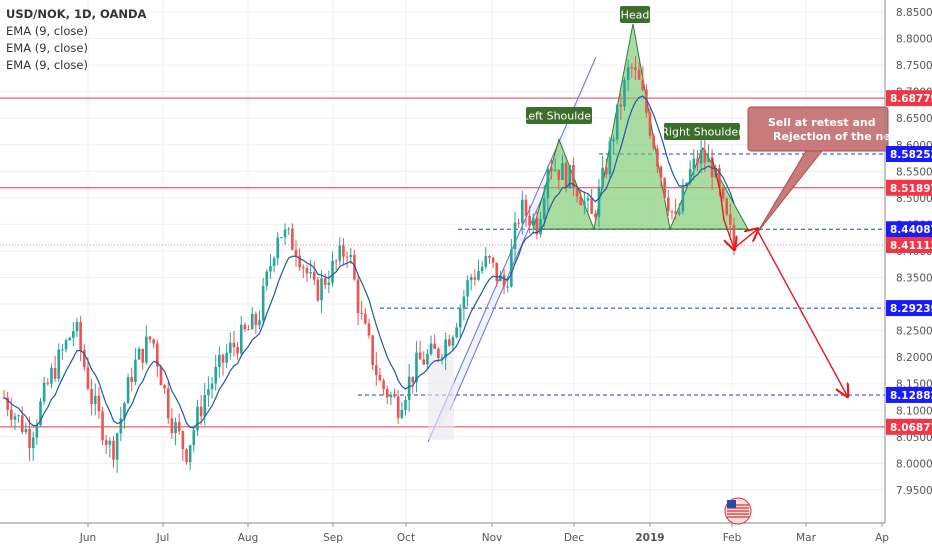  I want to click on price-level-label: 8.06877, so click(911, 428).